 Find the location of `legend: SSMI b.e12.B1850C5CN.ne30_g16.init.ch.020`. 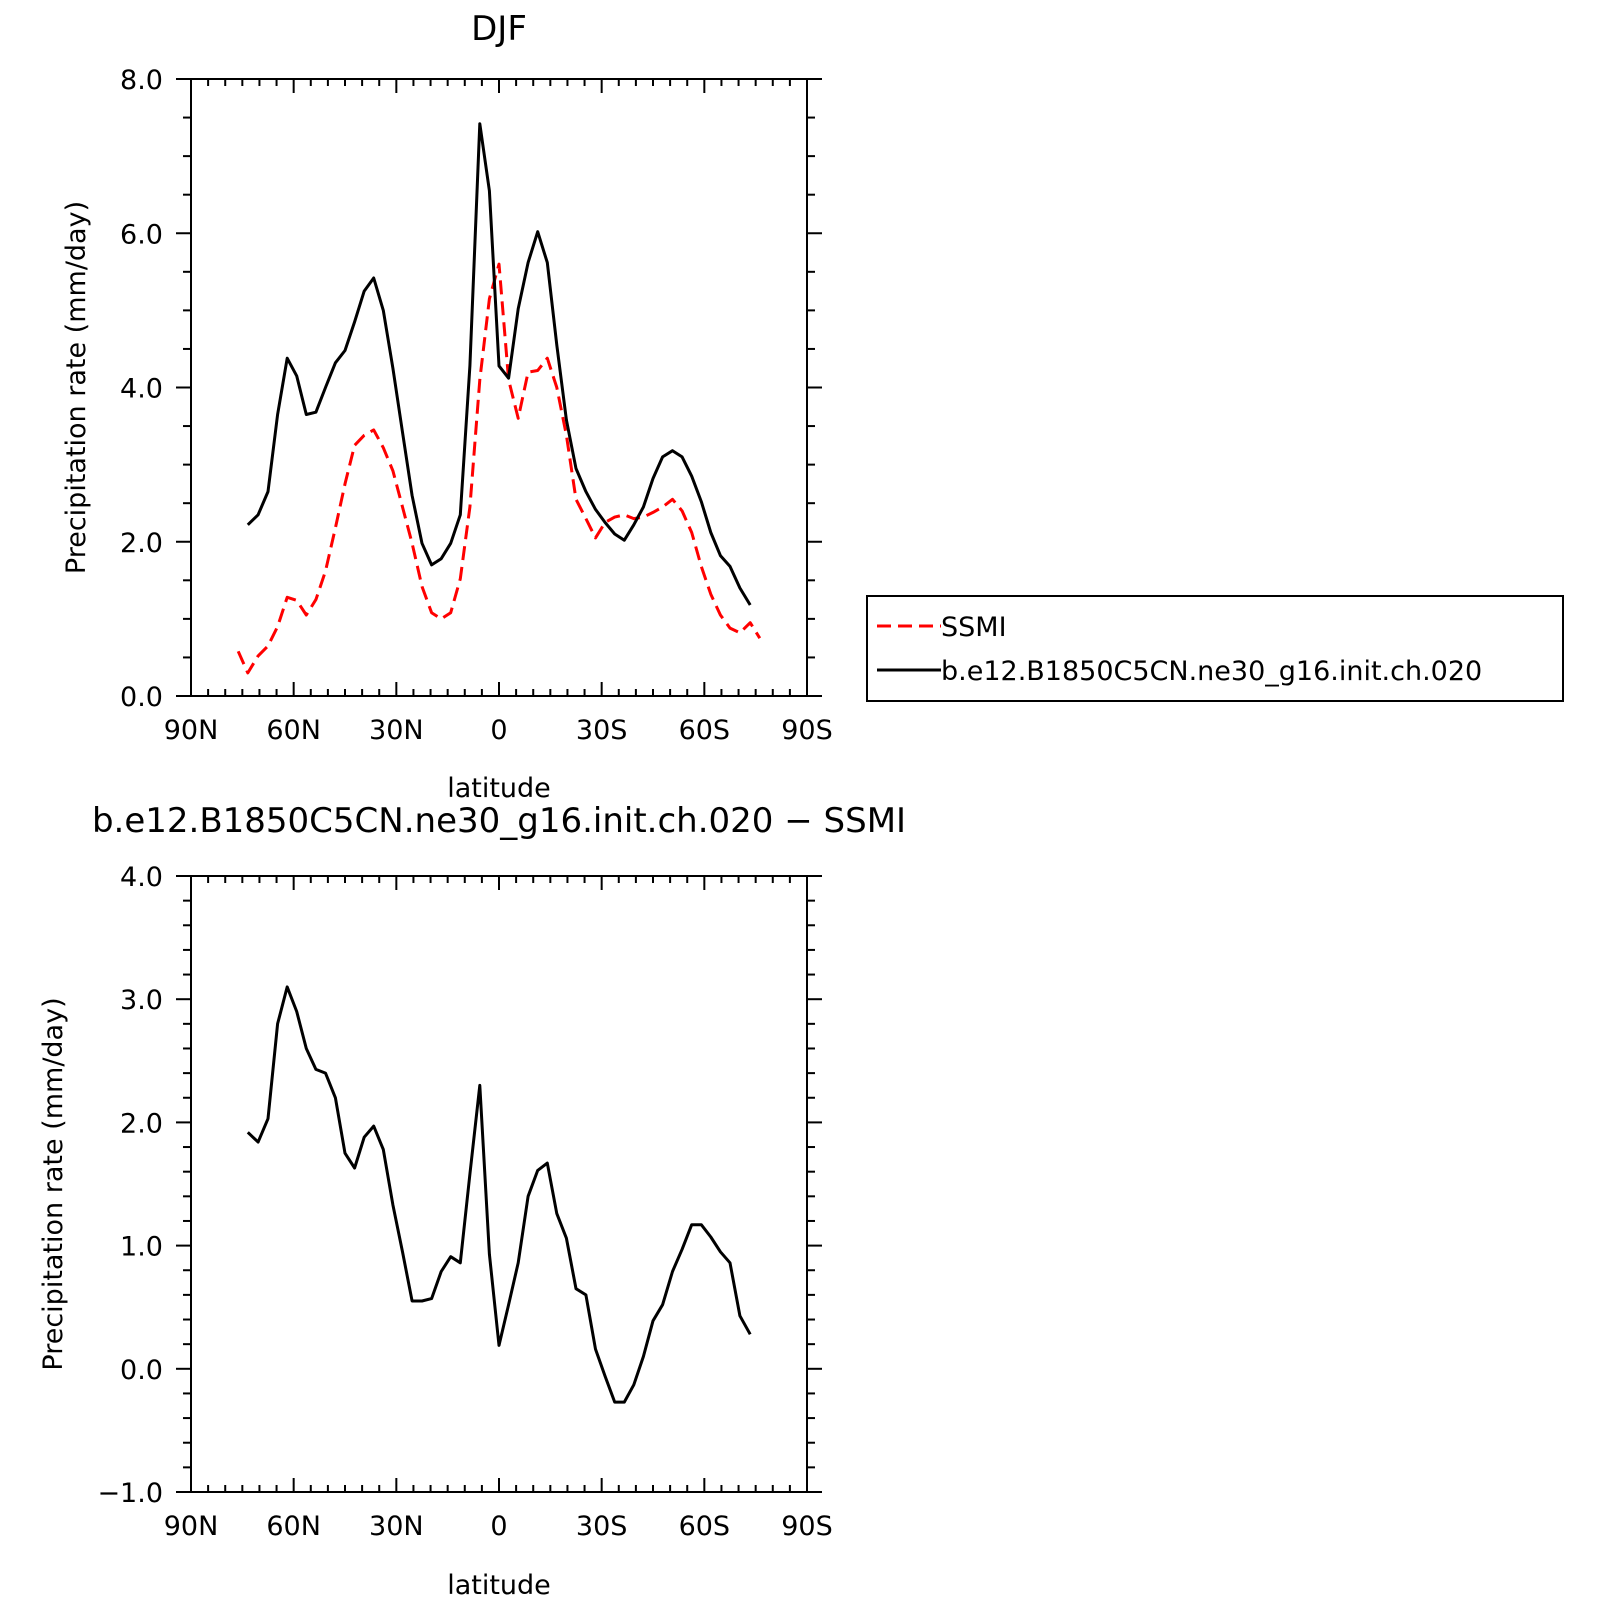

legend: SSMI b.e12.B1850C5CN.ne30_g16.init.ch.020 is located at coordinates (1215, 648).